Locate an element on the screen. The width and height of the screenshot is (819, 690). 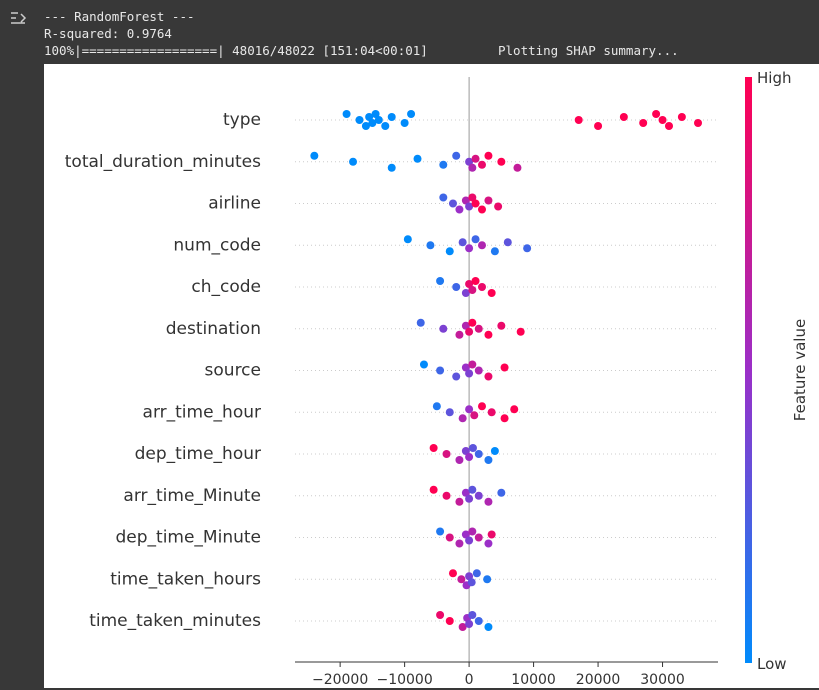
feature-label: total_duration_minutes is located at coordinates (163, 162).